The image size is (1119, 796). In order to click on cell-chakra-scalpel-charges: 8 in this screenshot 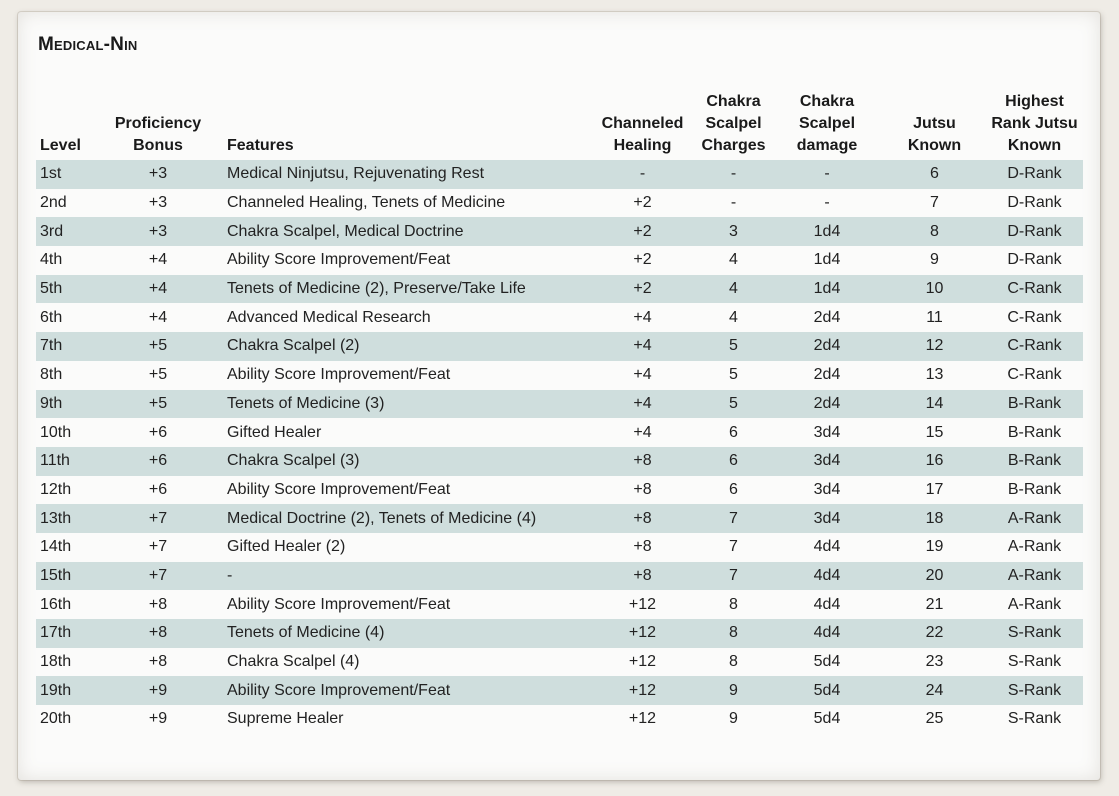, I will do `click(733, 633)`.